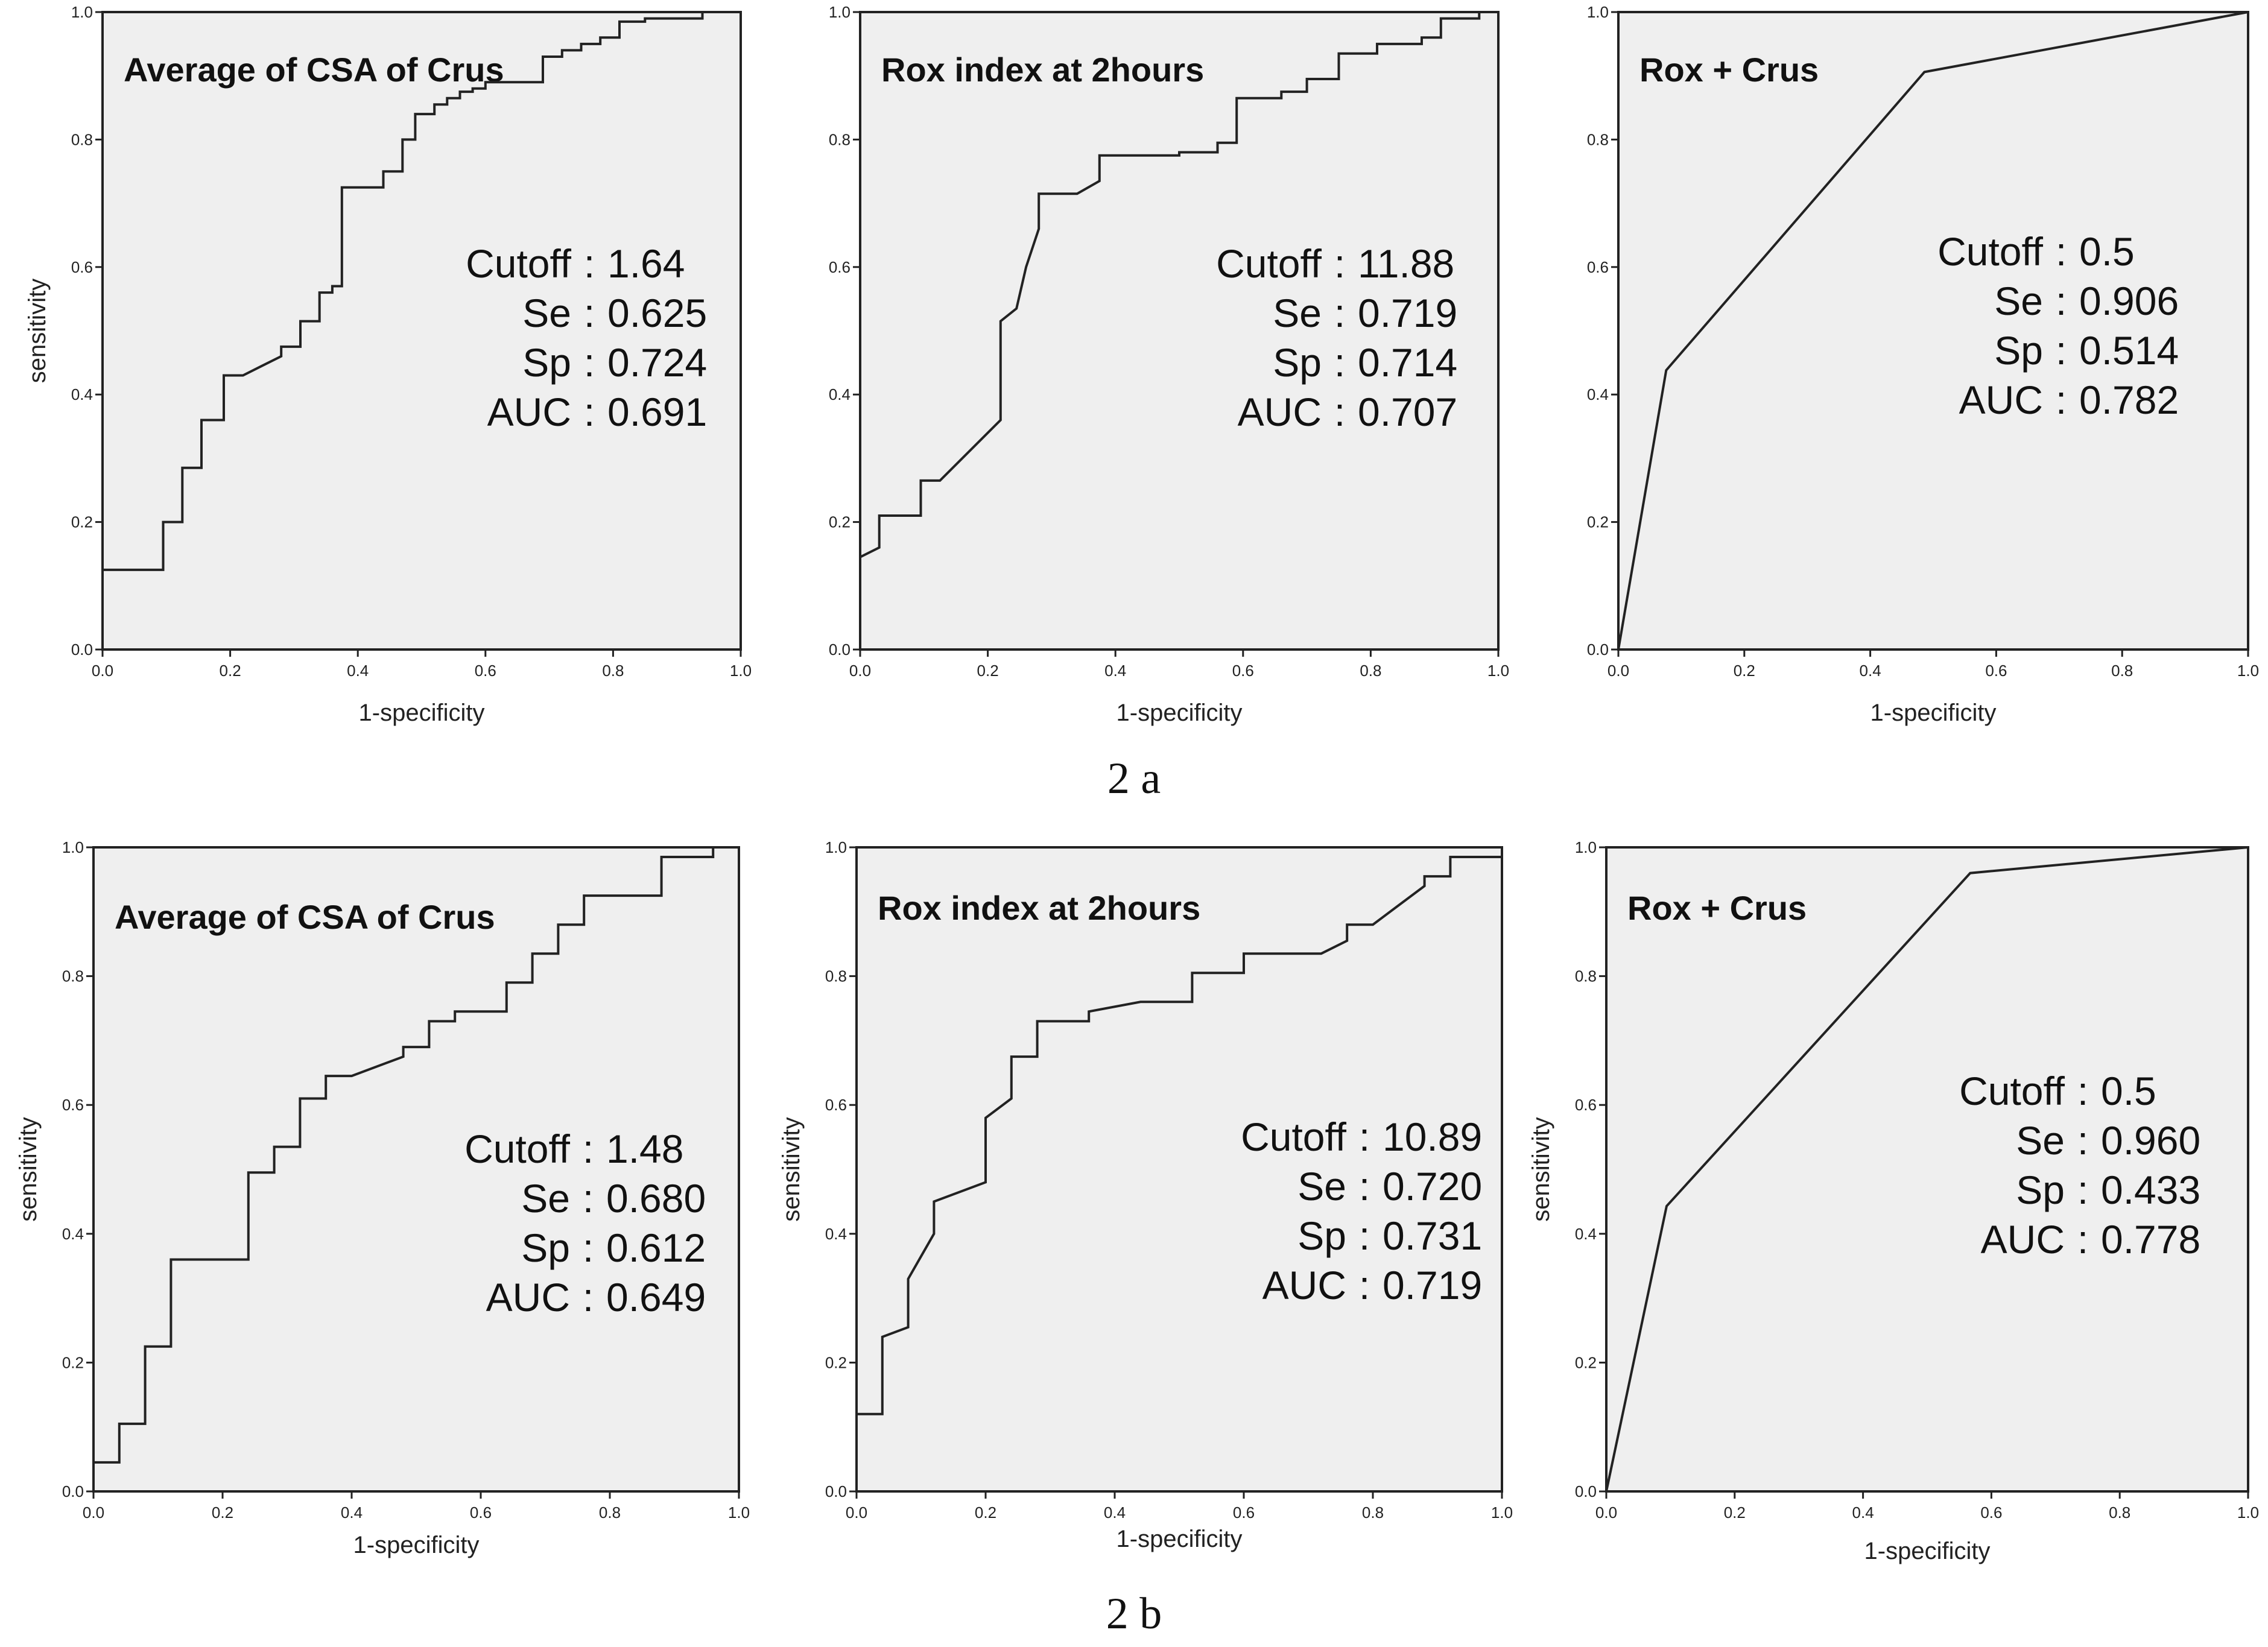 This screenshot has height=1647, width=2268. What do you see at coordinates (1432, 1186) in the screenshot?
I see `stat-value-se: 0.720` at bounding box center [1432, 1186].